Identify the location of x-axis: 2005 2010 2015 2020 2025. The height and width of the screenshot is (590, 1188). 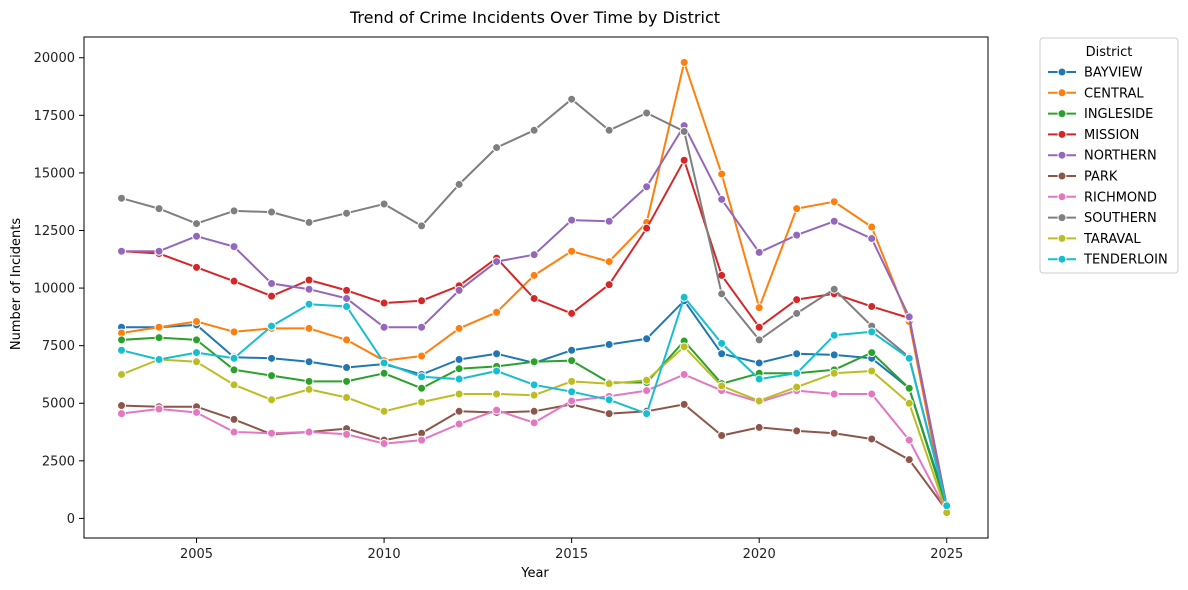
(571, 550).